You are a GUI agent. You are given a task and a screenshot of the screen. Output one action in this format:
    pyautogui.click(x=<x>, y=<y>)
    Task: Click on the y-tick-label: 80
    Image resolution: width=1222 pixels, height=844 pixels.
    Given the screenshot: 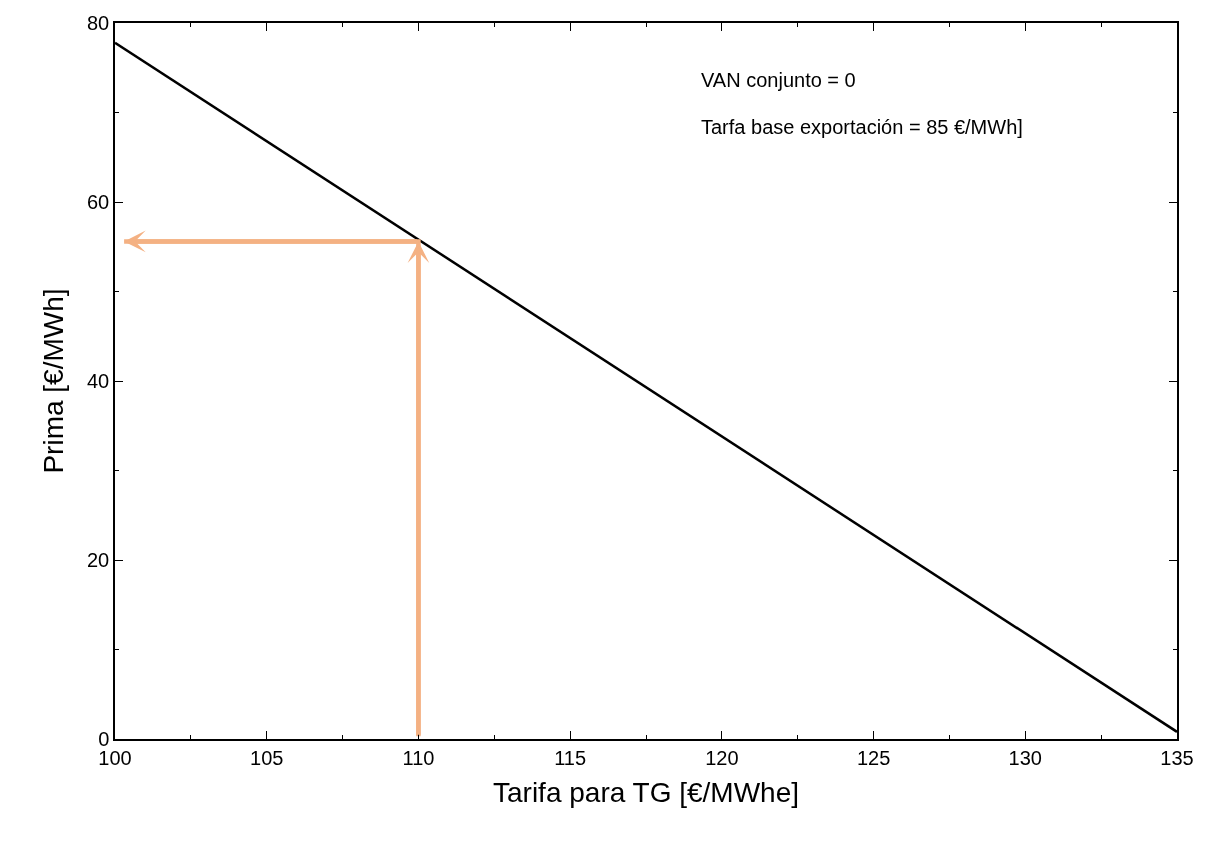 What is the action you would take?
    pyautogui.click(x=98, y=23)
    